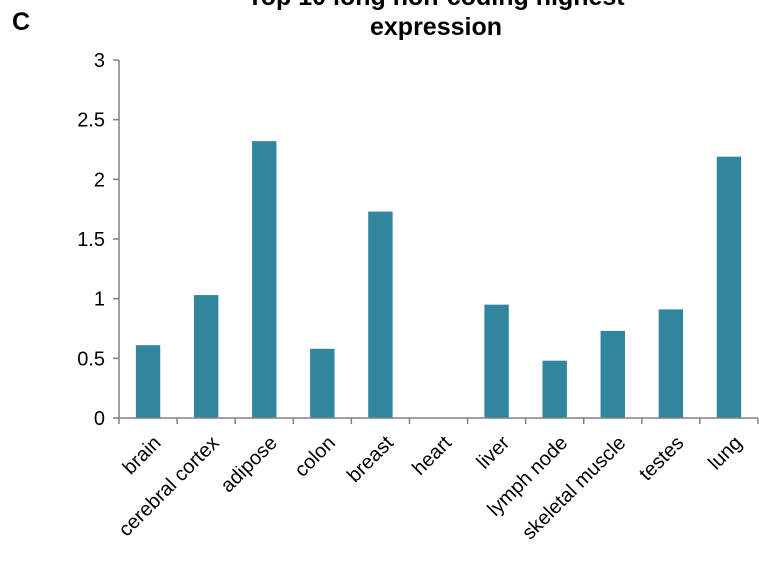 The image size is (759, 586). Describe the element at coordinates (169, 486) in the screenshot. I see `x-tick-label: cerebral cortex` at that location.